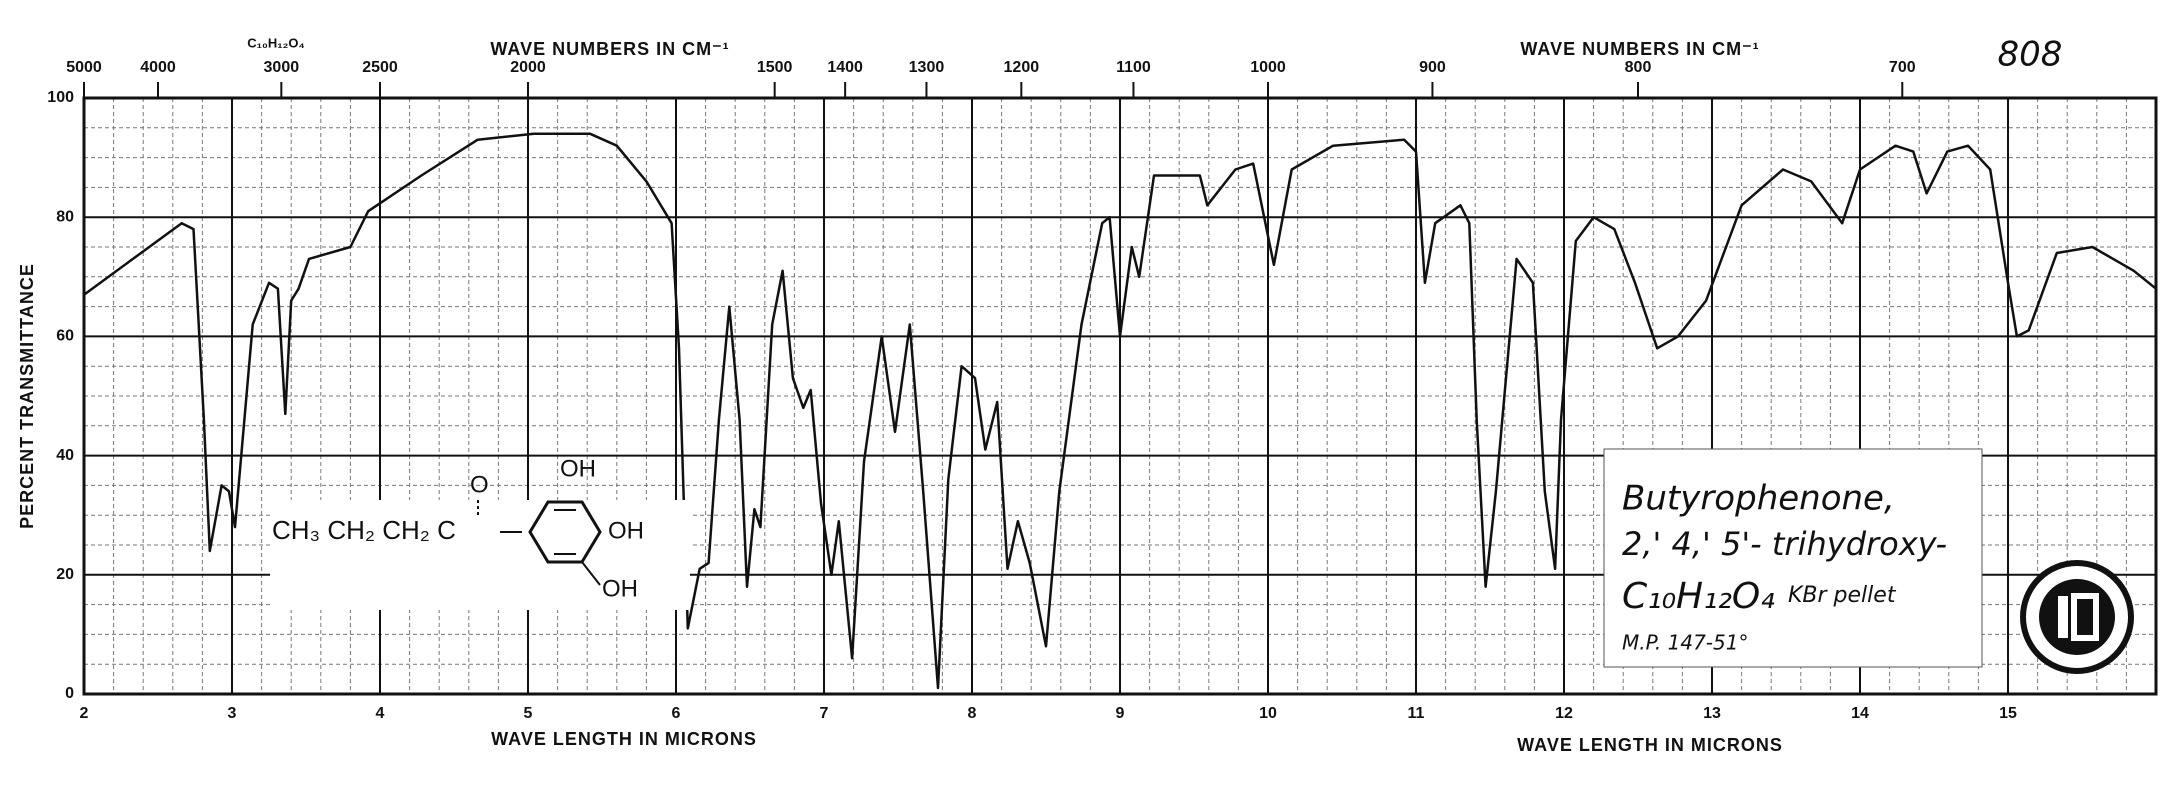  I want to click on x2-tick-label: 1100, so click(1133, 67).